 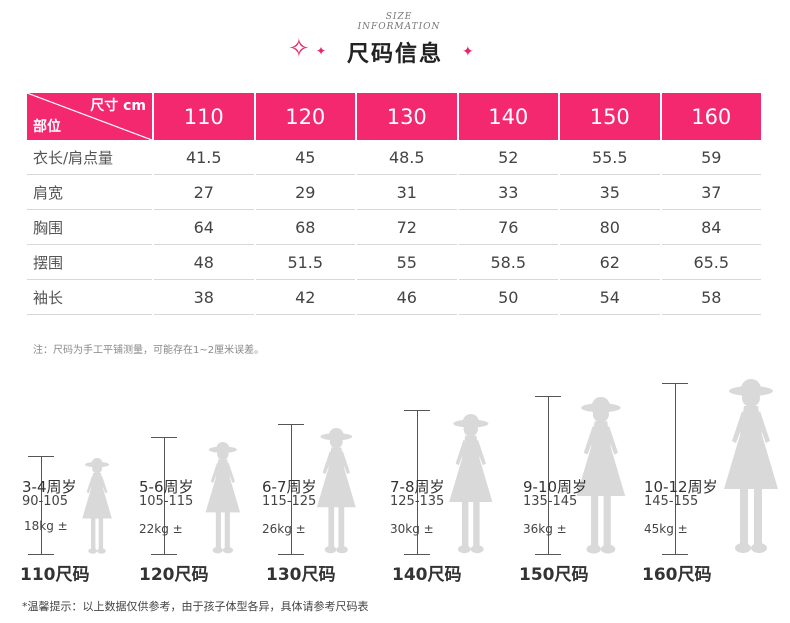 What do you see at coordinates (204, 262) in the screenshot?
I see `table-cell: 48` at bounding box center [204, 262].